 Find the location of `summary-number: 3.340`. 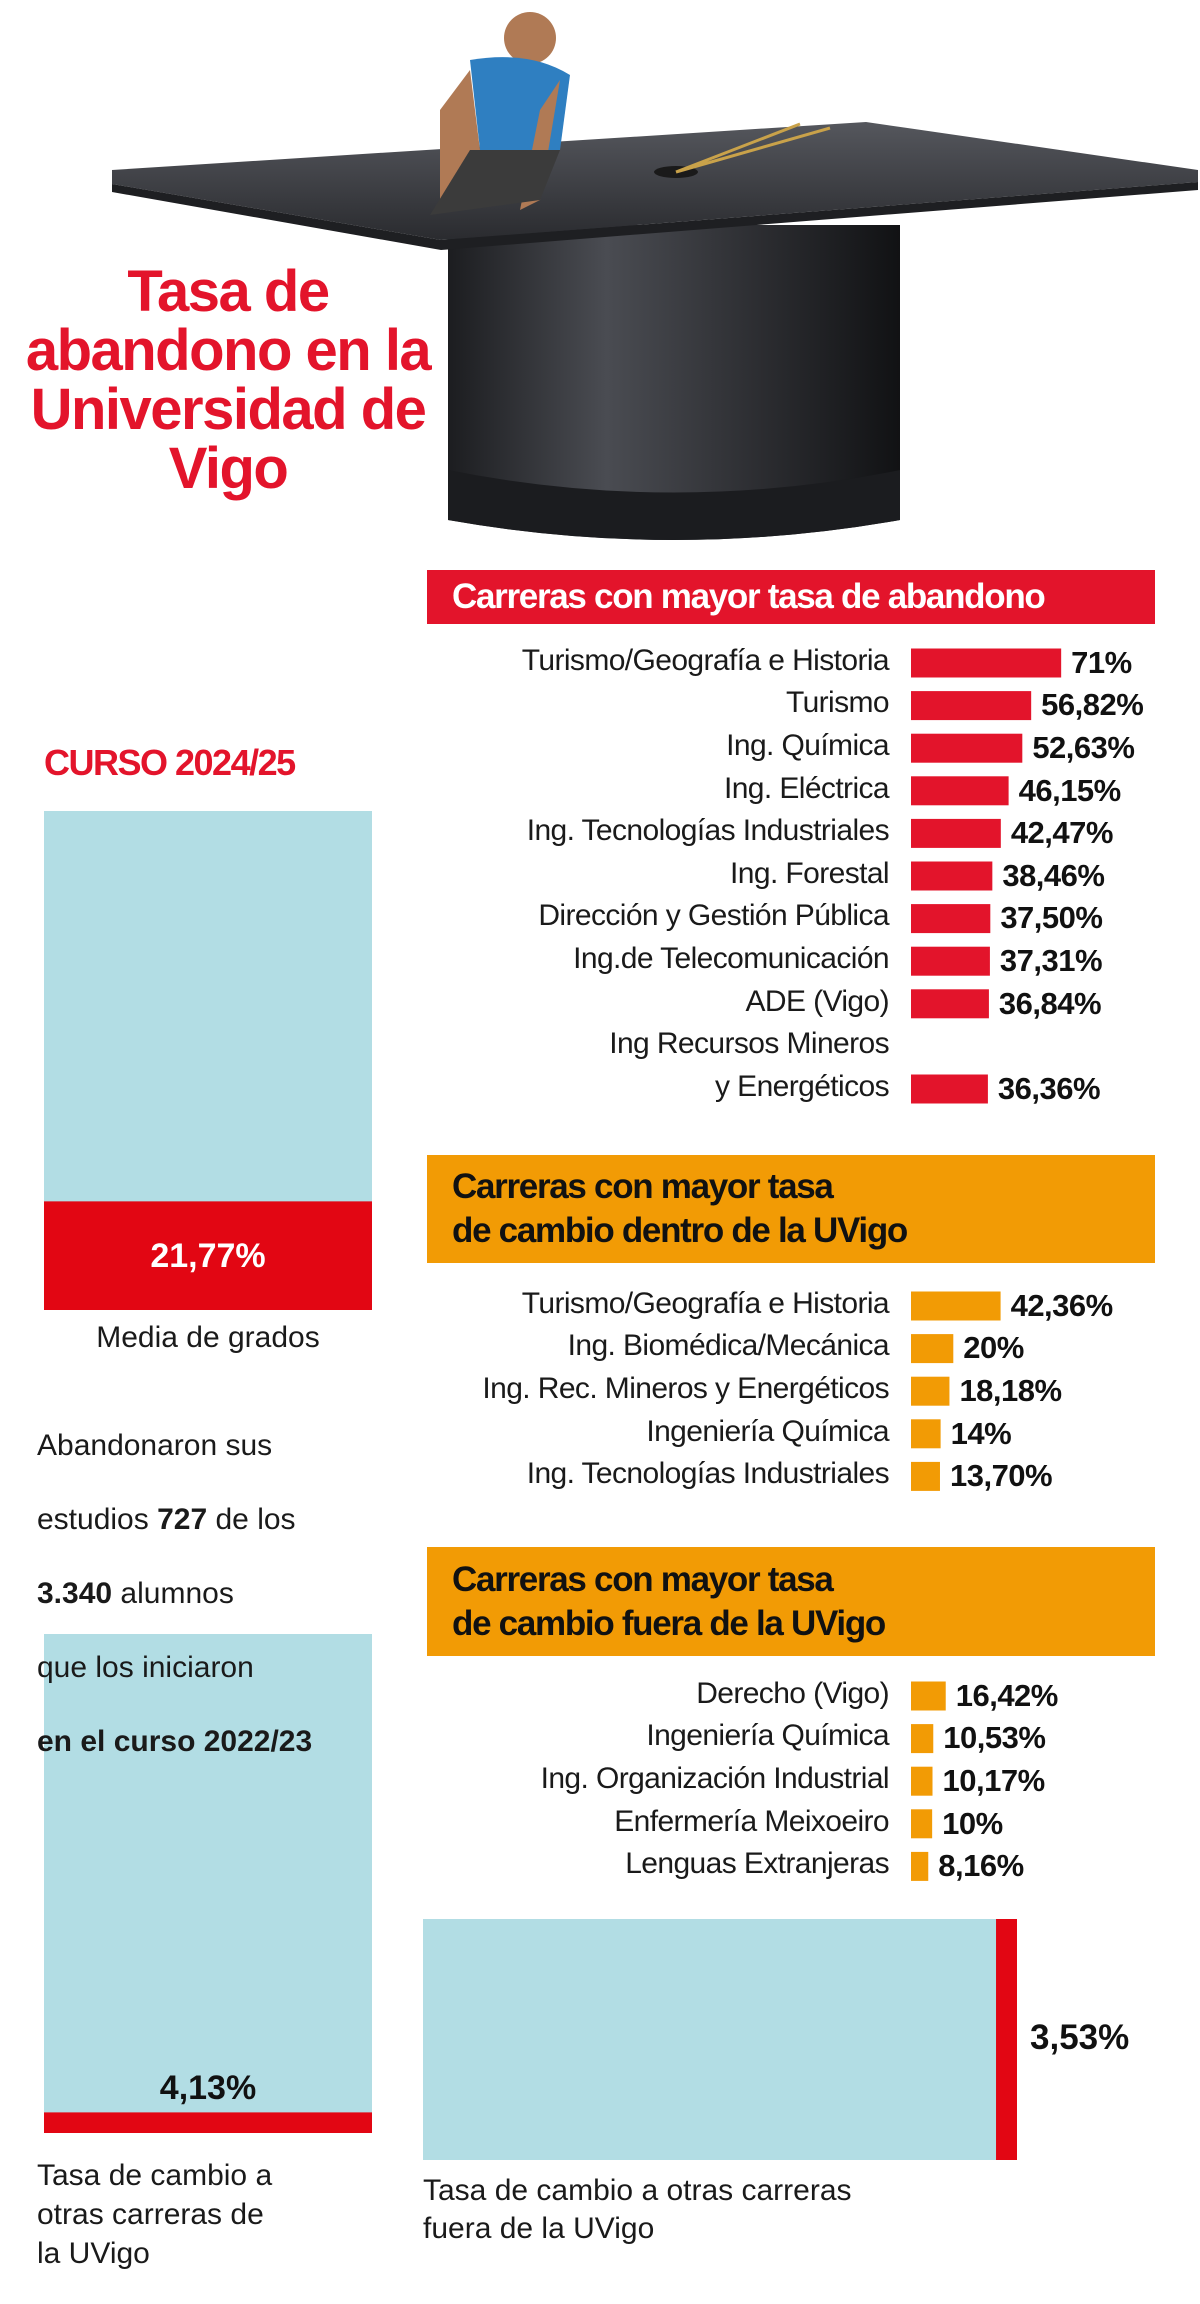

summary-number: 3.340 is located at coordinates (75, 1593).